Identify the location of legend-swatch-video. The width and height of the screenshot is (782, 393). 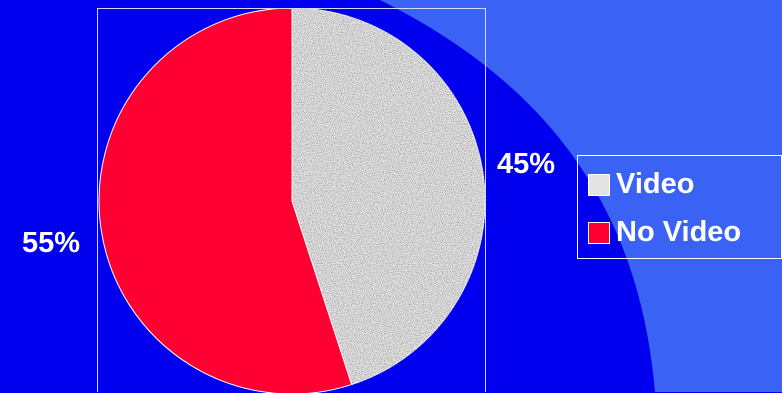
(599, 184).